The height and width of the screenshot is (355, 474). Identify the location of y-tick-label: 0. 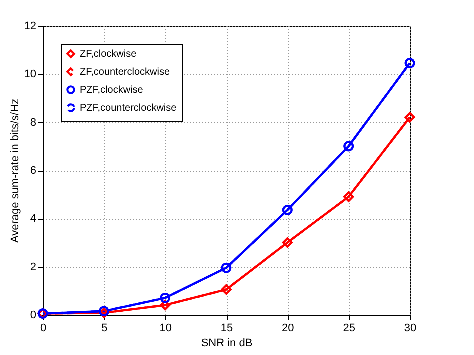
(33, 316).